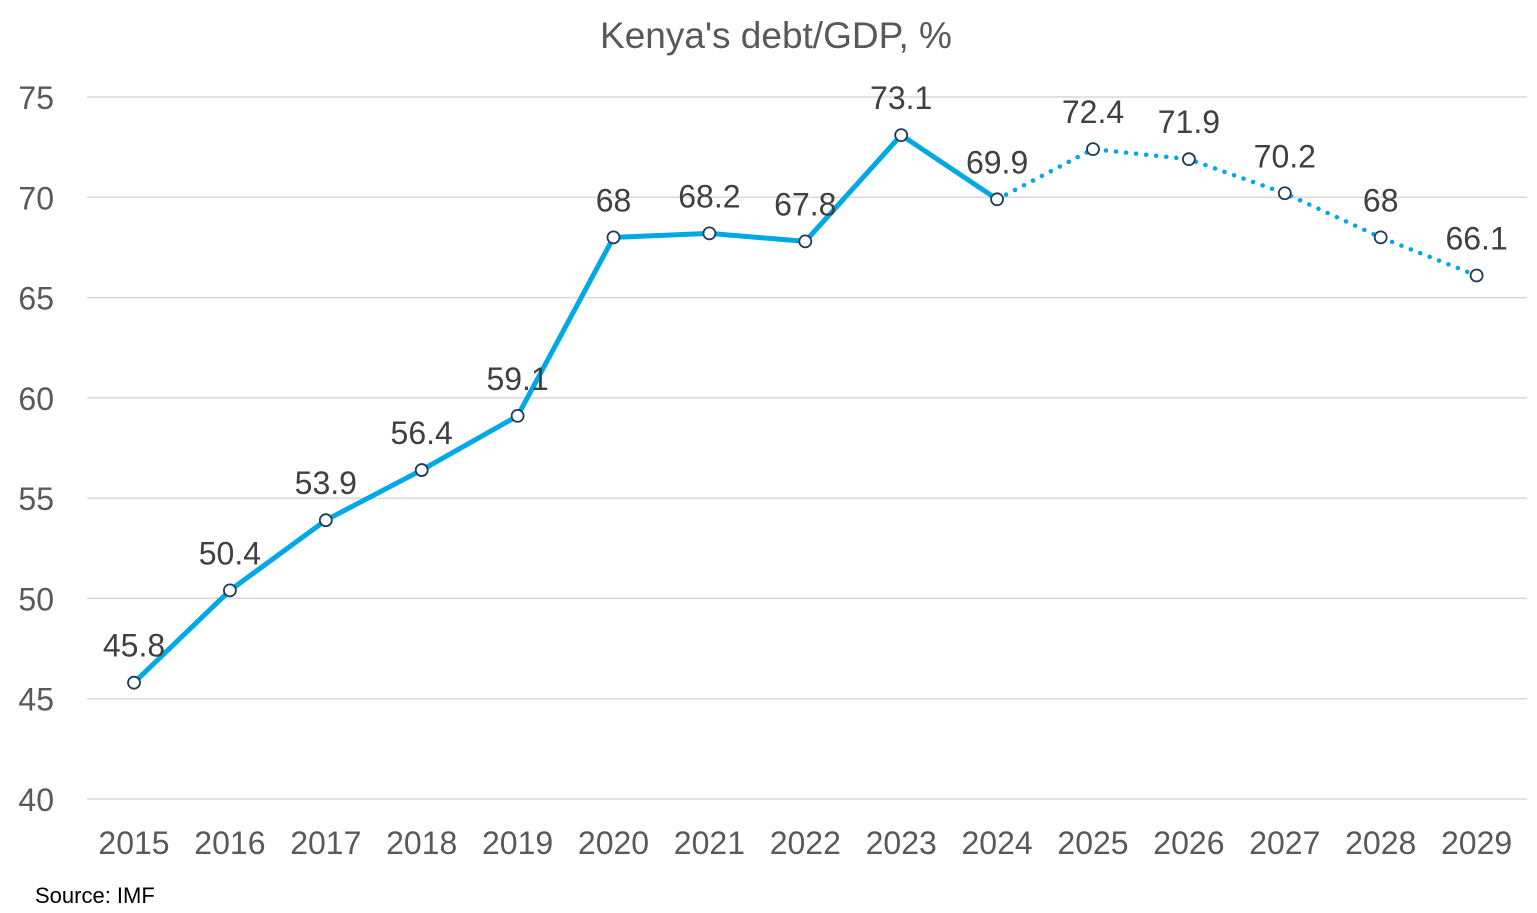  Describe the element at coordinates (709, 843) in the screenshot. I see `x-tick-label: 2021` at that location.